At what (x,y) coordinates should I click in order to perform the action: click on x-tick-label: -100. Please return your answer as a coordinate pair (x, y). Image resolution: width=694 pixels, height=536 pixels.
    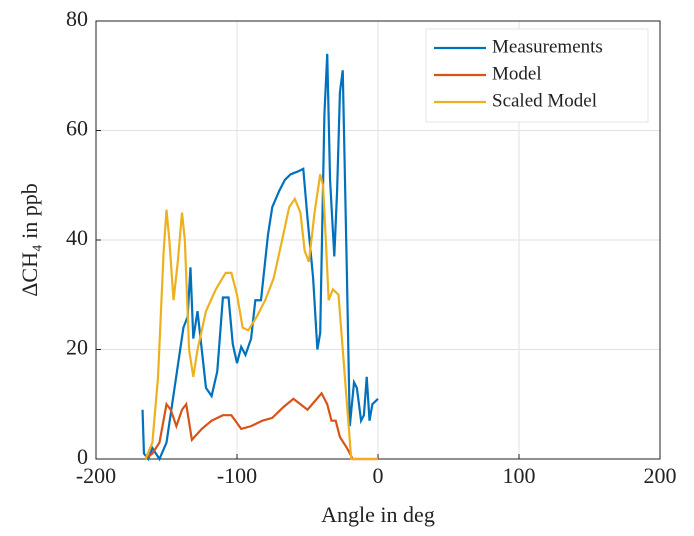
    Looking at the image, I should click on (237, 475).